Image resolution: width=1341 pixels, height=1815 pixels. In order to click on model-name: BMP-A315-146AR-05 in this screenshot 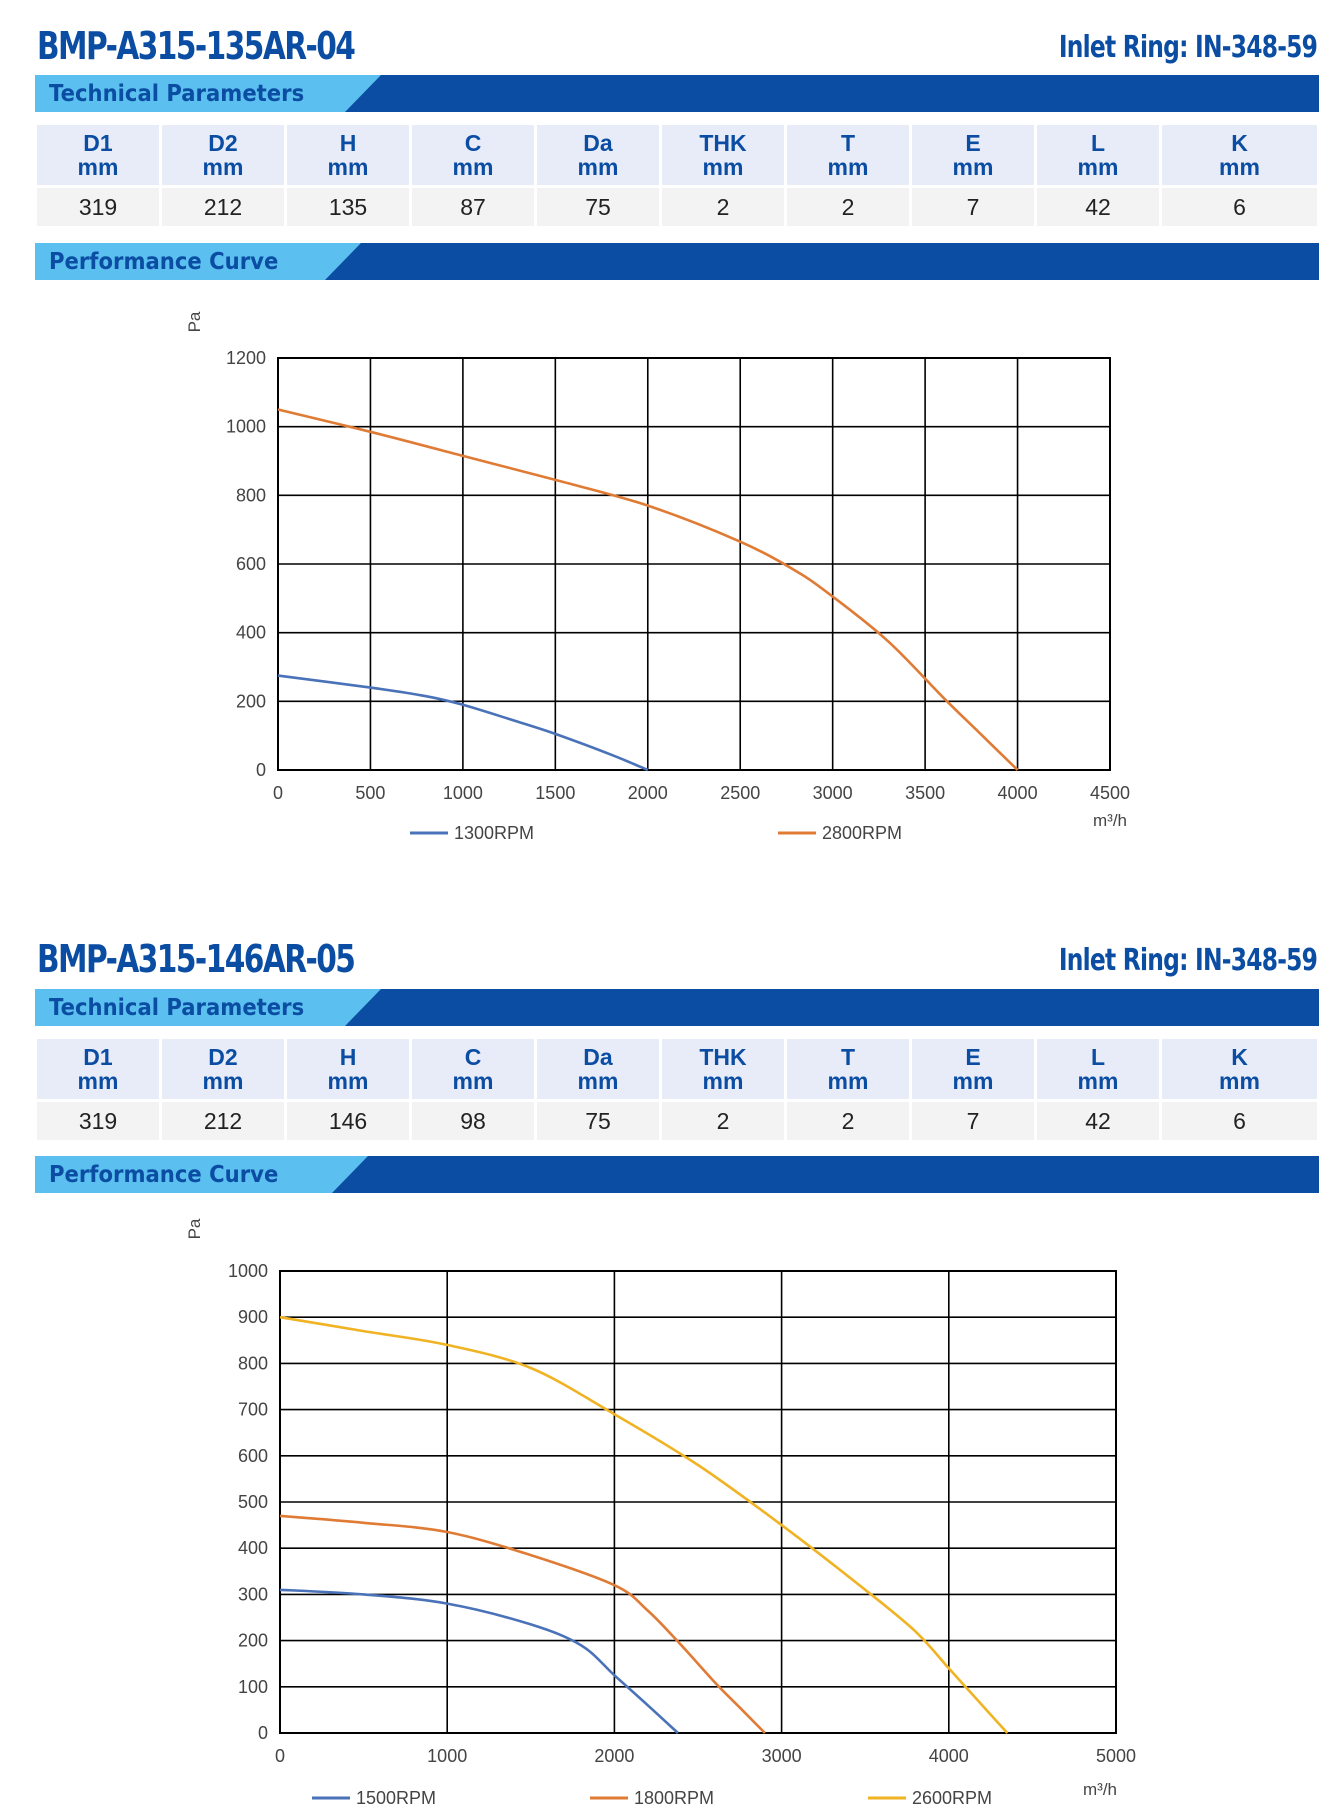, I will do `click(196, 959)`.